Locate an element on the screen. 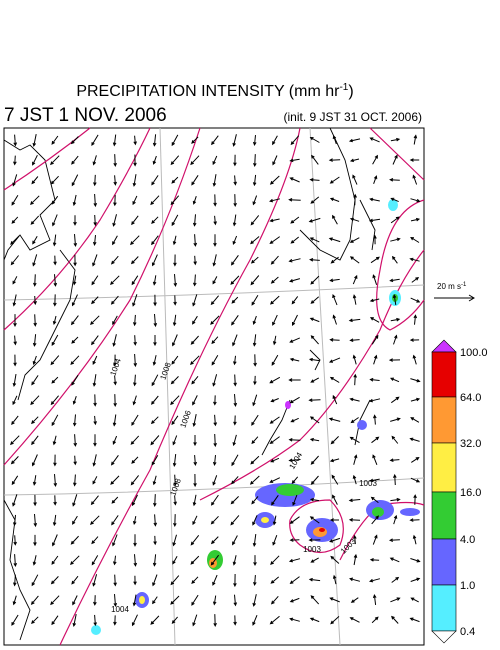 This screenshot has height=650, width=500. wind-scale-exponent: -1 is located at coordinates (464, 285).